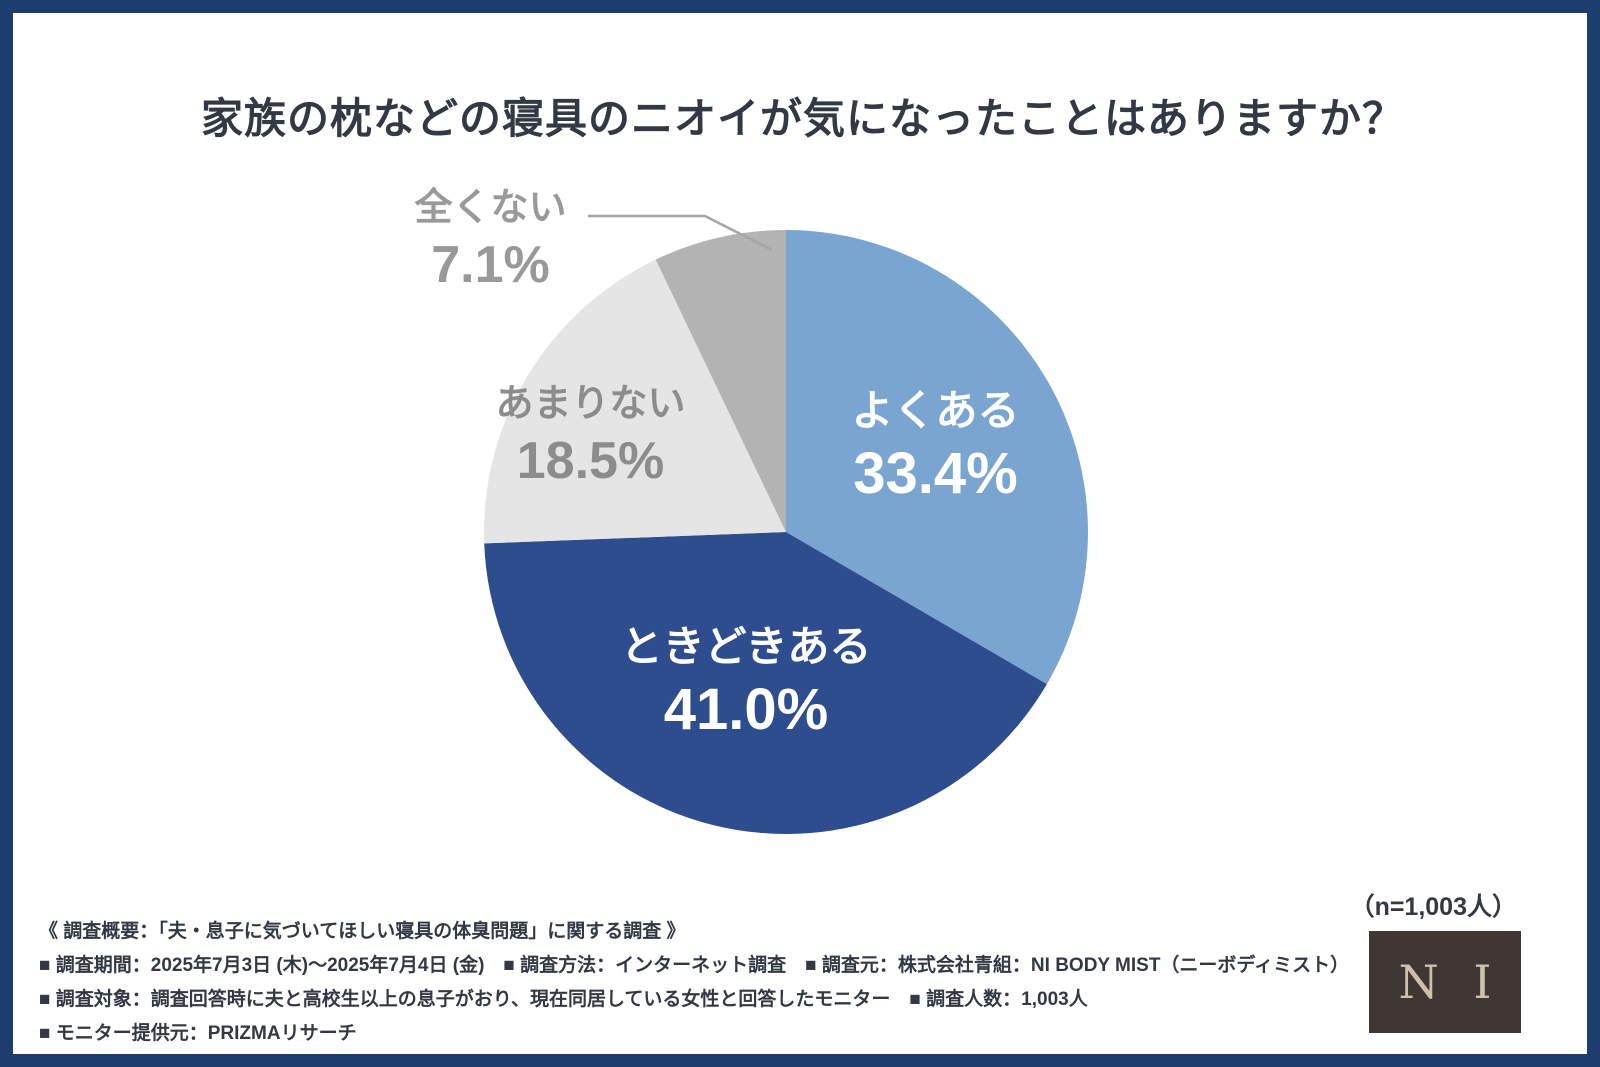  I want to click on pie-slice-mattaku-nai, so click(720, 381).